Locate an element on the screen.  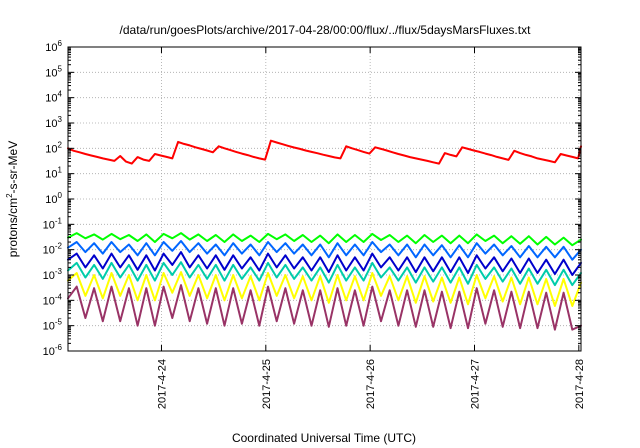
ylabel-layer: protons/cm2-s-sr-MeV is located at coordinates (12, 199).